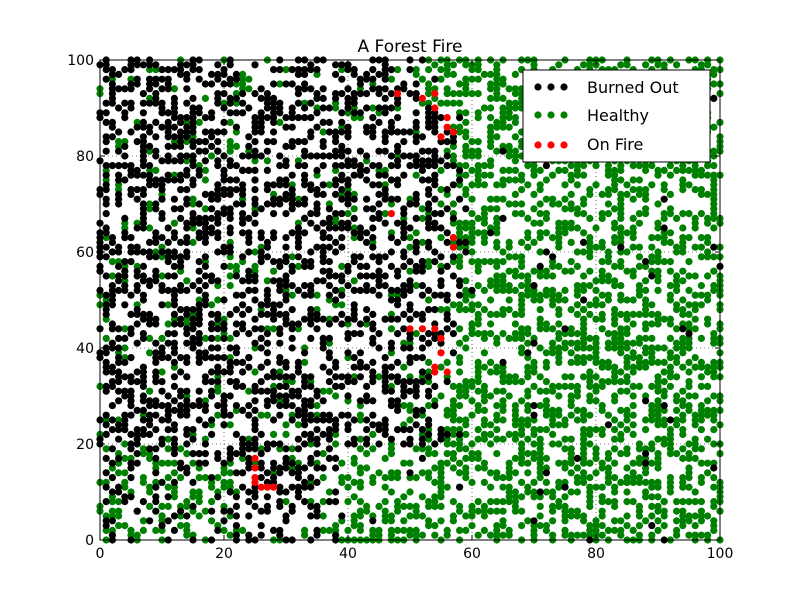 Image resolution: width=800 pixels, height=604 pixels. Describe the element at coordinates (538, 115) in the screenshot. I see `legend-marker` at that location.